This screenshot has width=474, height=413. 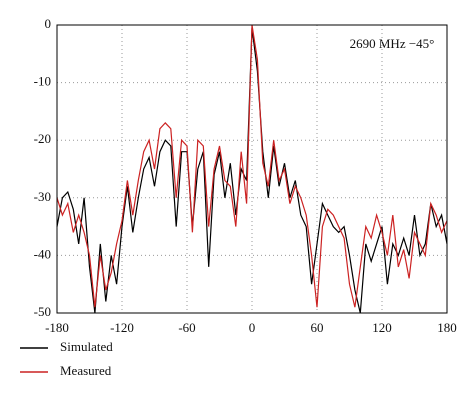 I want to click on y-tick-label: -30, so click(x=42, y=196).